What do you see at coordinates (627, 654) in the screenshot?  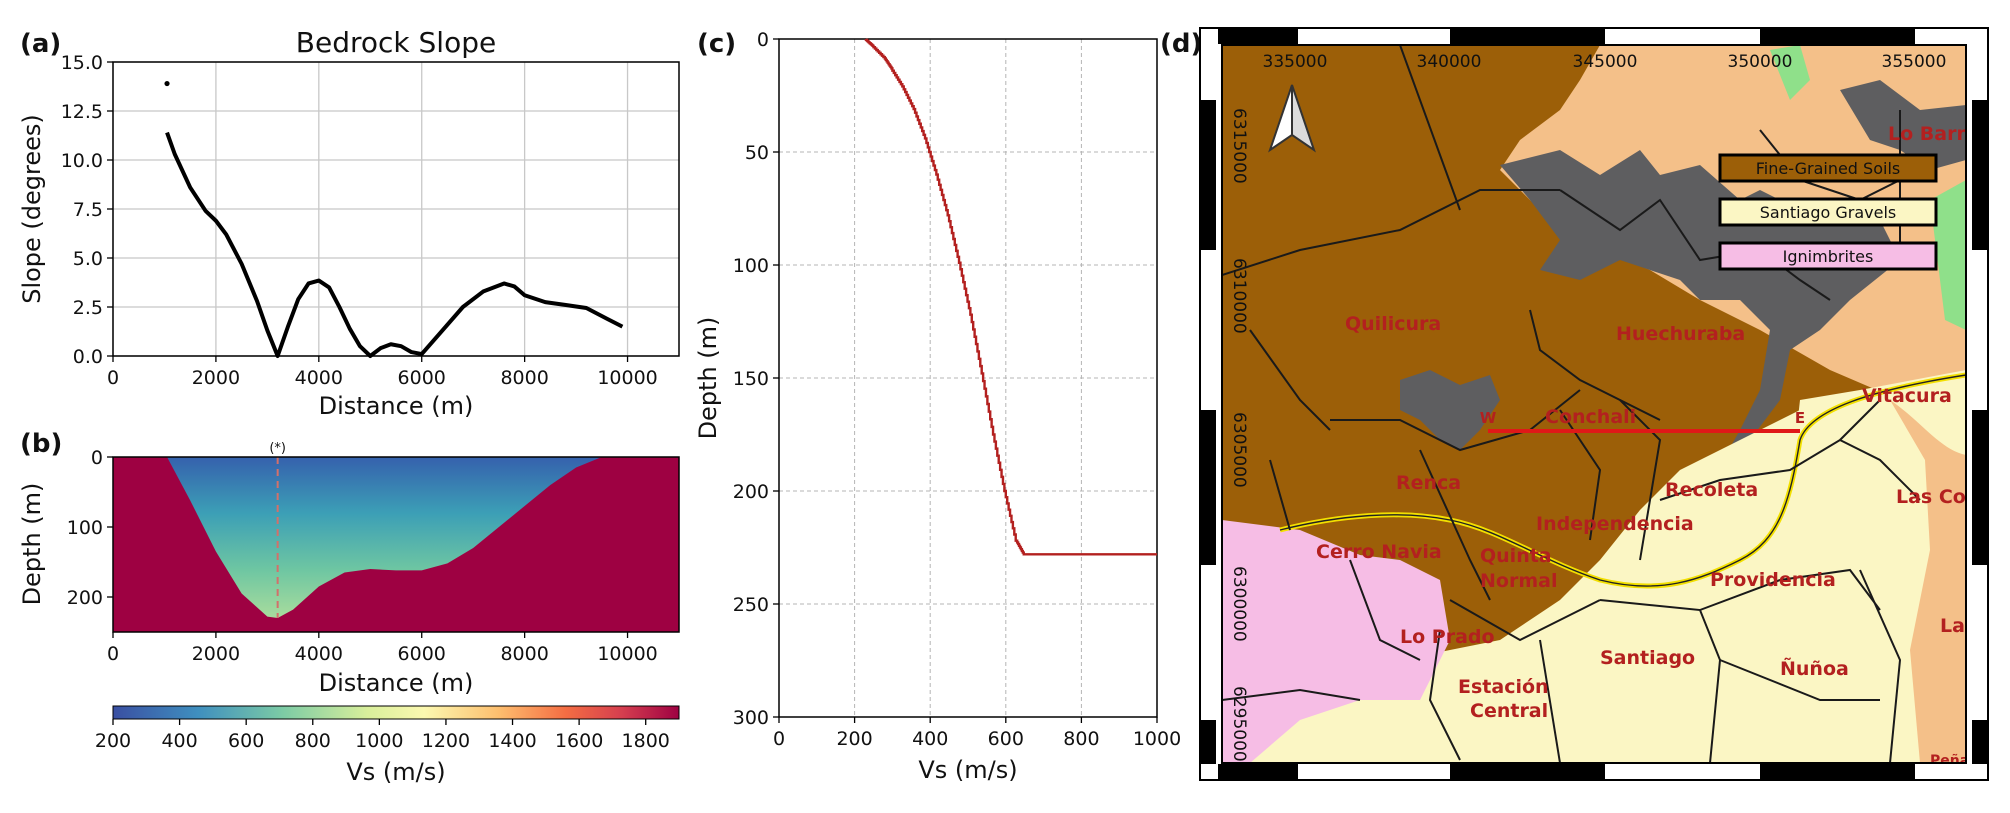 I see `chart-b-xtick-label: 10000` at bounding box center [627, 654].